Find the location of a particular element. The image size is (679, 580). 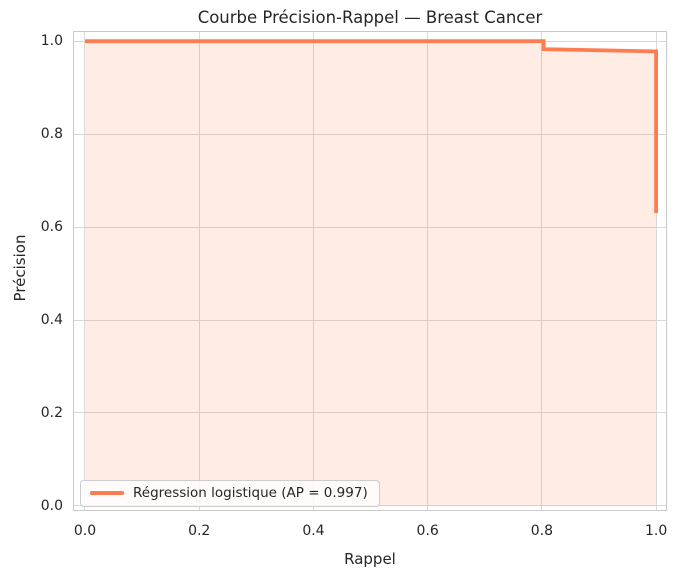

x-tick-label: 0.8 is located at coordinates (542, 531).